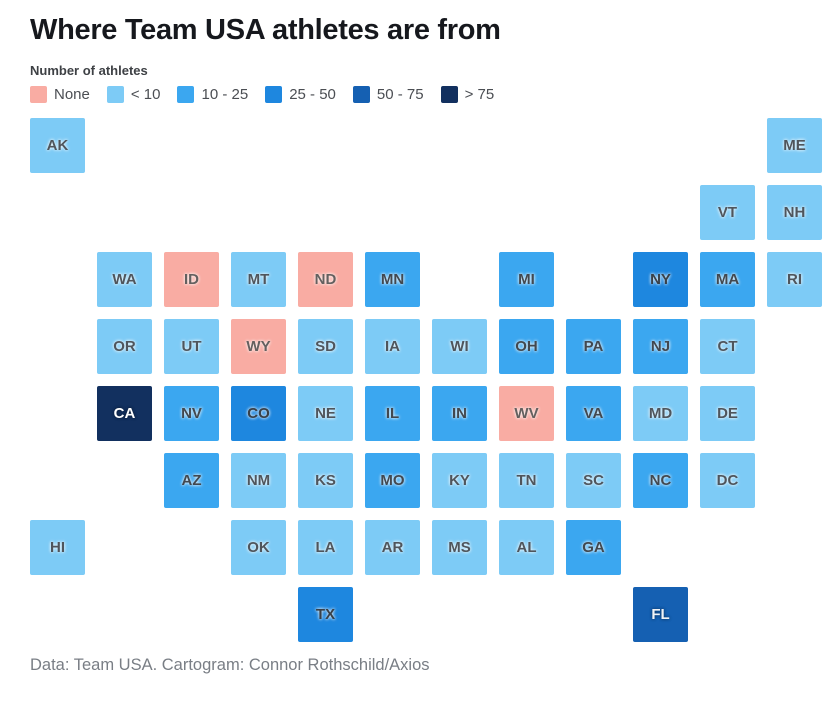 This screenshot has height=702, width=839. Describe the element at coordinates (124, 346) in the screenshot. I see `state-tile-or: OR` at that location.